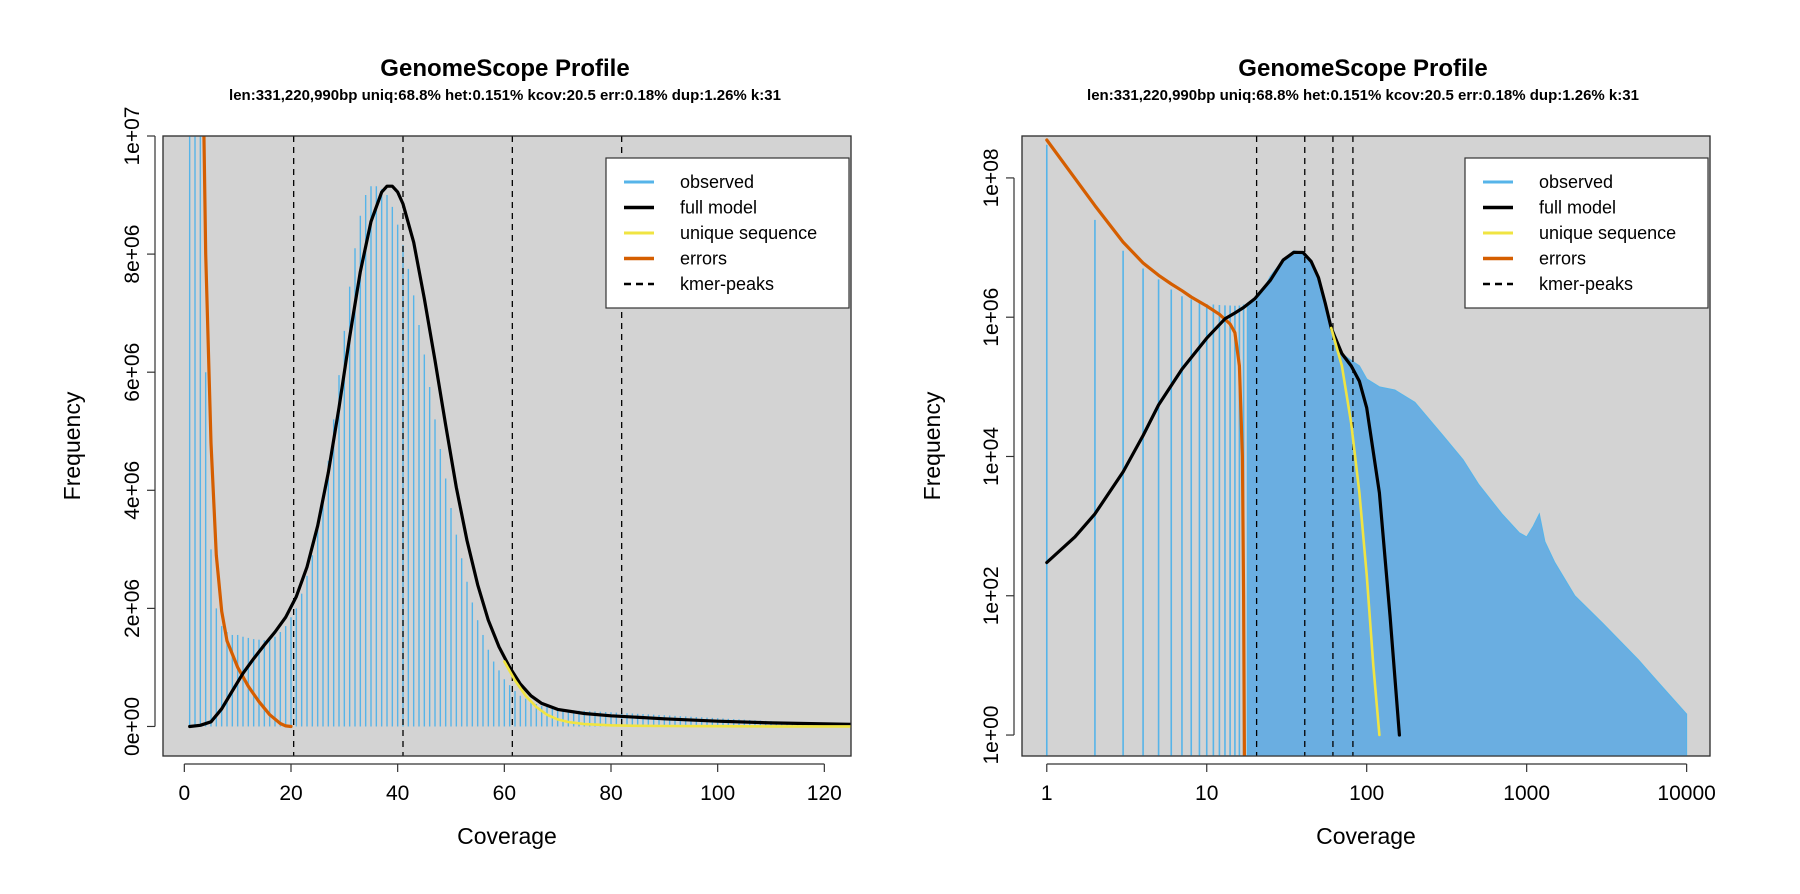 The image size is (1800, 894). Describe the element at coordinates (132, 490) in the screenshot. I see `y-tick-label: 4e+06` at that location.